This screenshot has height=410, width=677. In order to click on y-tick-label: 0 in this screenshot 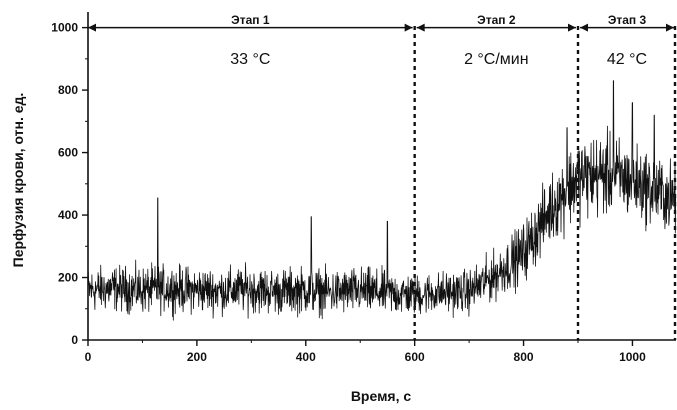, I will do `click(74, 340)`.